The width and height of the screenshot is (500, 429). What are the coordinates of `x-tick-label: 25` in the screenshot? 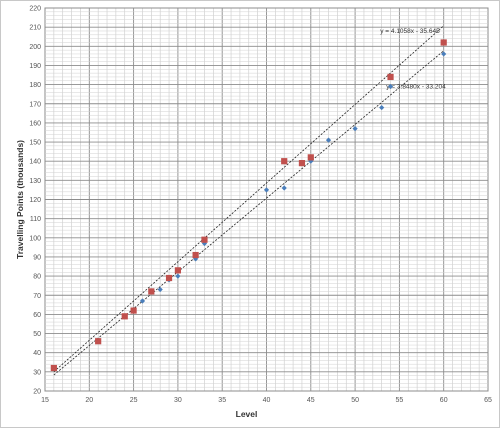 It's located at (134, 400).